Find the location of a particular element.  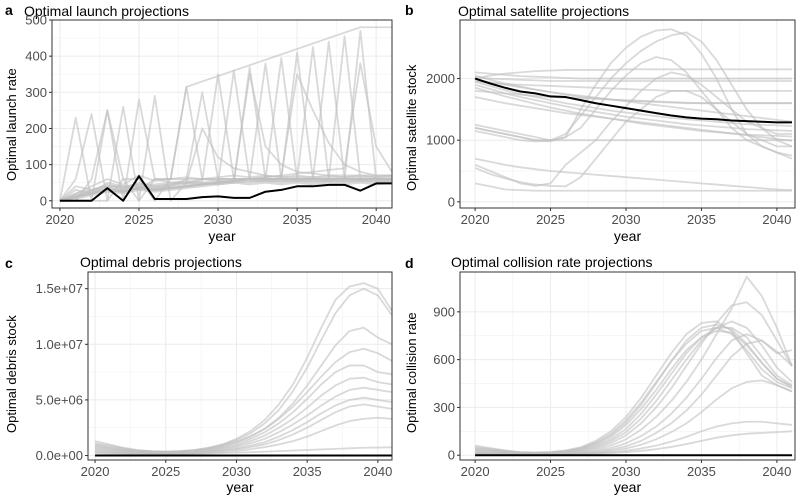

y-tick-label: 0.0e+00 is located at coordinates (59, 455).